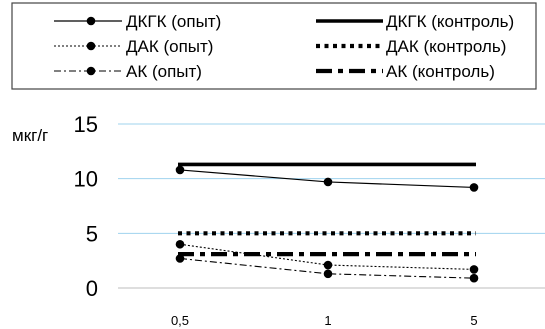  Describe the element at coordinates (92, 288) in the screenshot. I see `y-tick-label: 0` at that location.